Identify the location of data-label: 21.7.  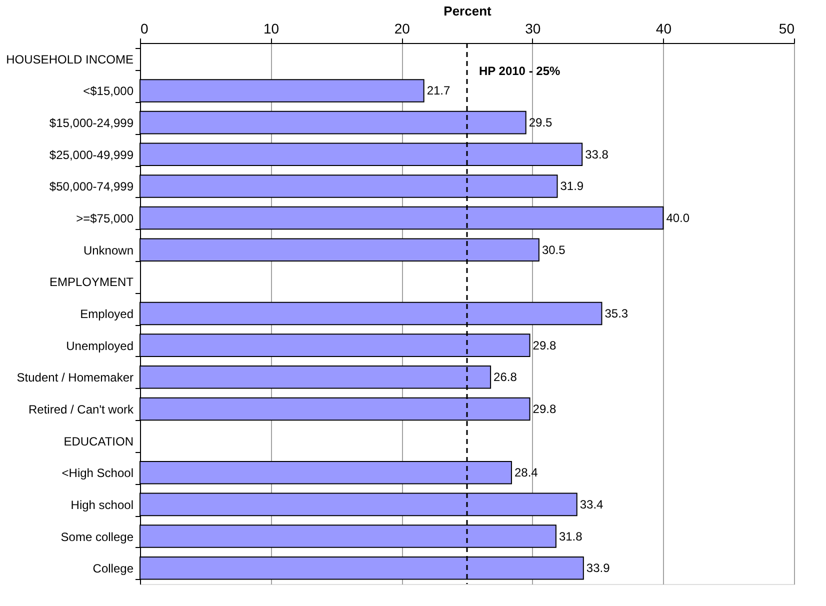
(438, 91).